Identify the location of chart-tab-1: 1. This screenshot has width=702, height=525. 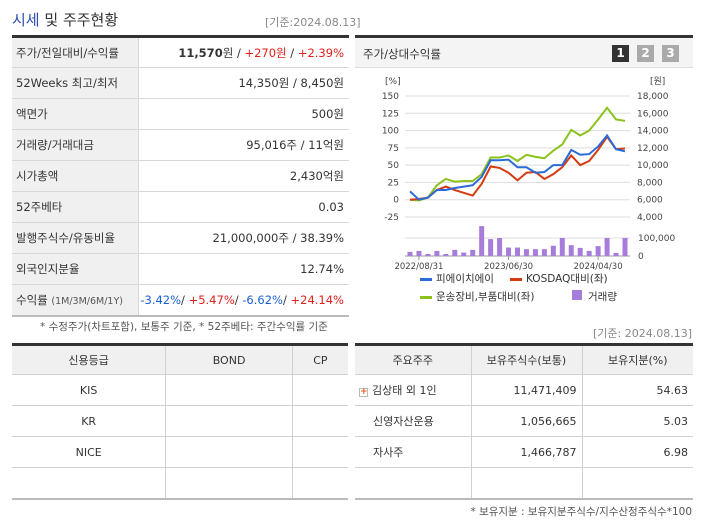
(620, 53).